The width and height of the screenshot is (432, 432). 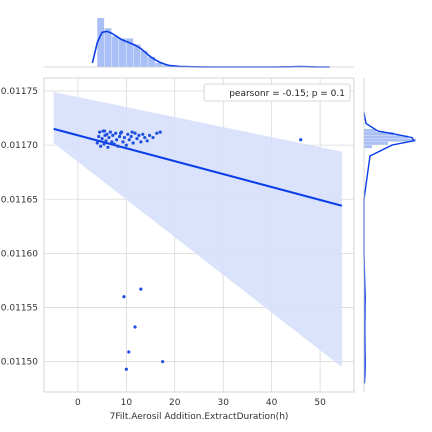 I want to click on legend-text: pearsonr = -0.15; p = 0.1, so click(x=287, y=94).